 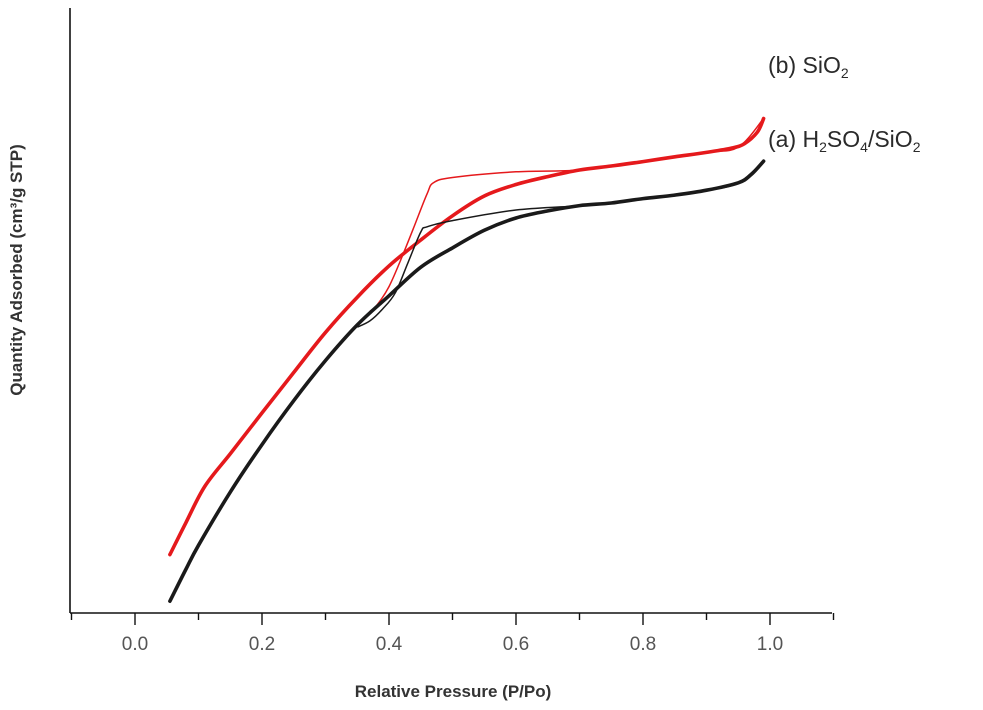 What do you see at coordinates (643, 644) in the screenshot?
I see `x-tick-label: 0.8` at bounding box center [643, 644].